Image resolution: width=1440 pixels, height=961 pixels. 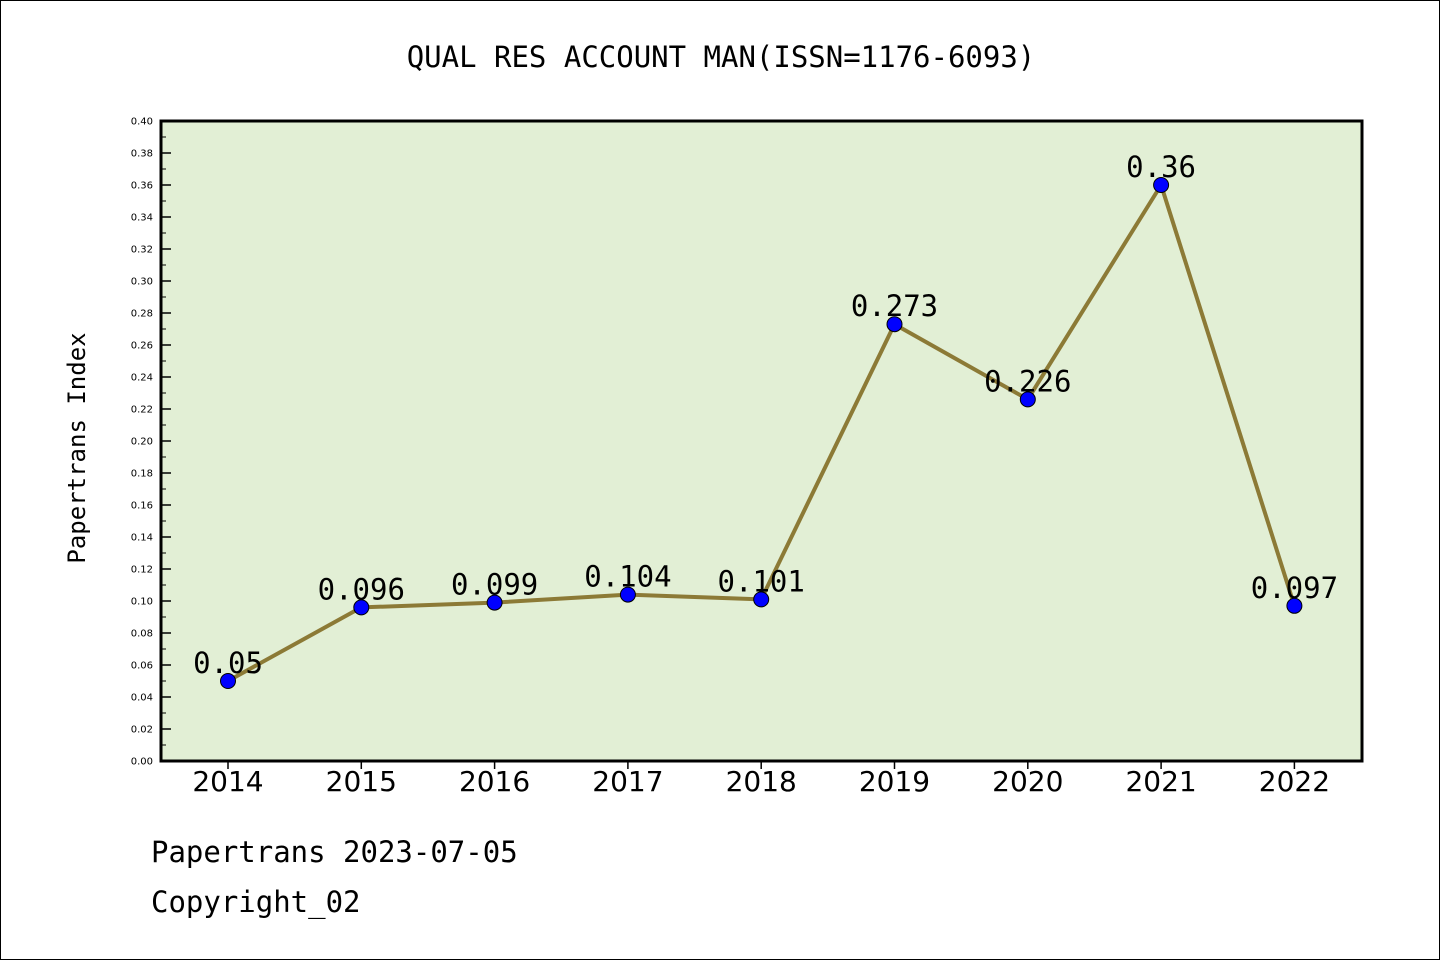 What do you see at coordinates (1161, 167) in the screenshot?
I see `data-label: 0.36` at bounding box center [1161, 167].